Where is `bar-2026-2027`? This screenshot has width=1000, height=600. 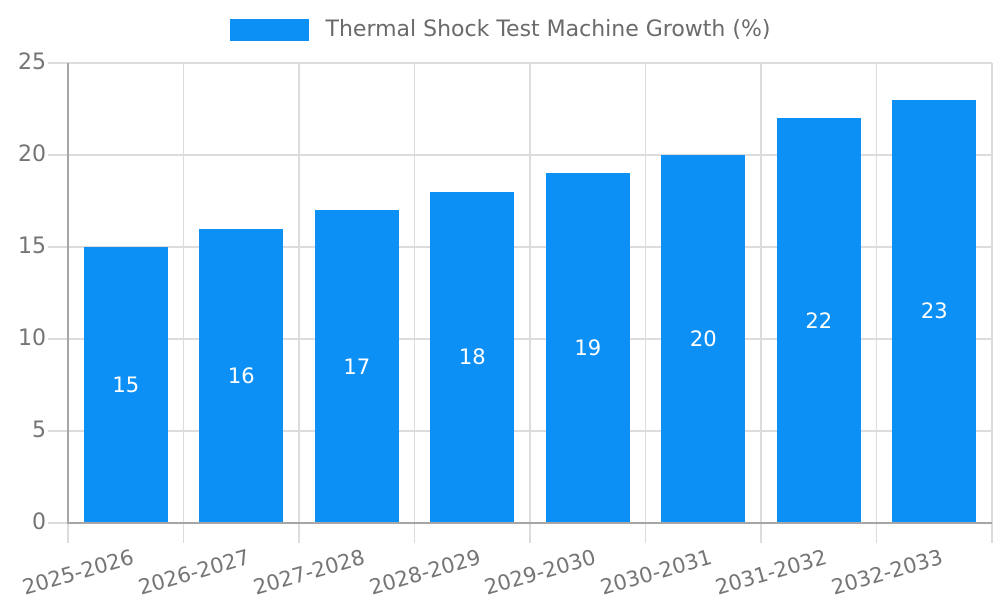
bar-2026-2027 is located at coordinates (241, 375).